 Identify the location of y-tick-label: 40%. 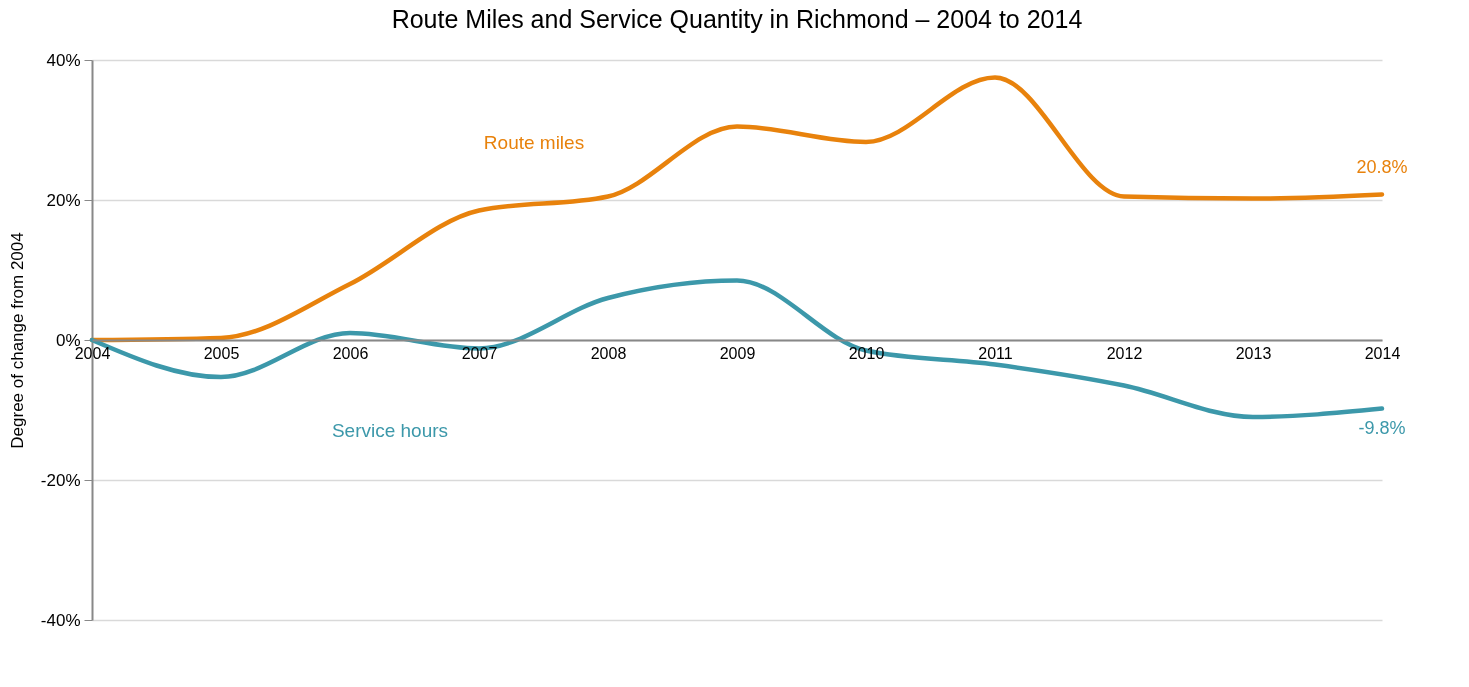
(63, 60).